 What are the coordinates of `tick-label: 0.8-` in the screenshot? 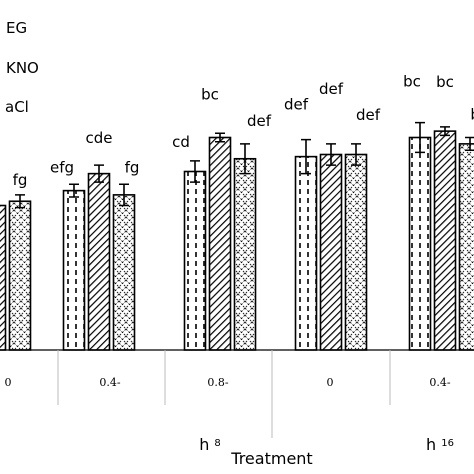 It's located at (217, 382).